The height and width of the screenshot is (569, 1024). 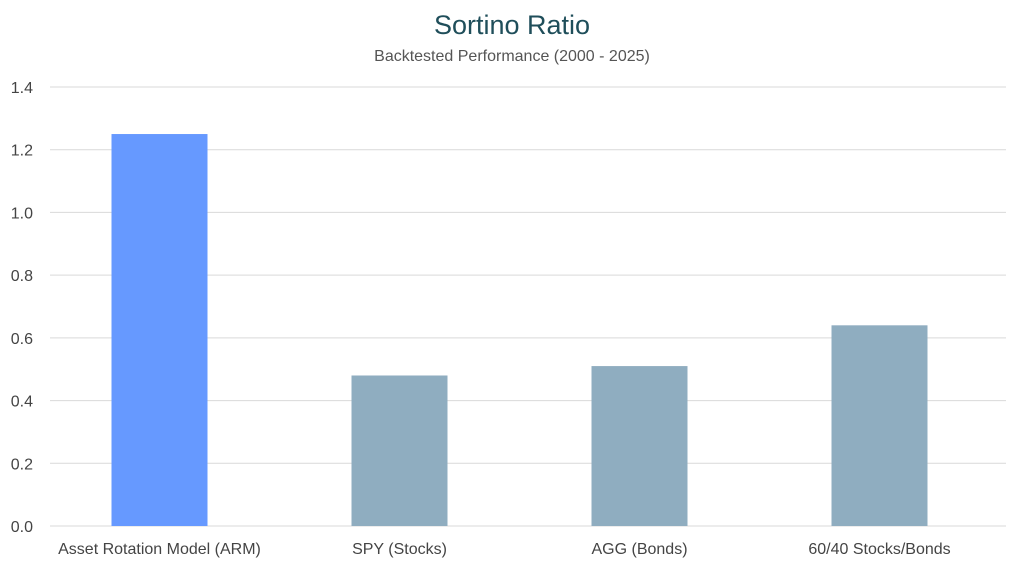 What do you see at coordinates (399, 549) in the screenshot?
I see `x-tick-label: SPY (Stocks)` at bounding box center [399, 549].